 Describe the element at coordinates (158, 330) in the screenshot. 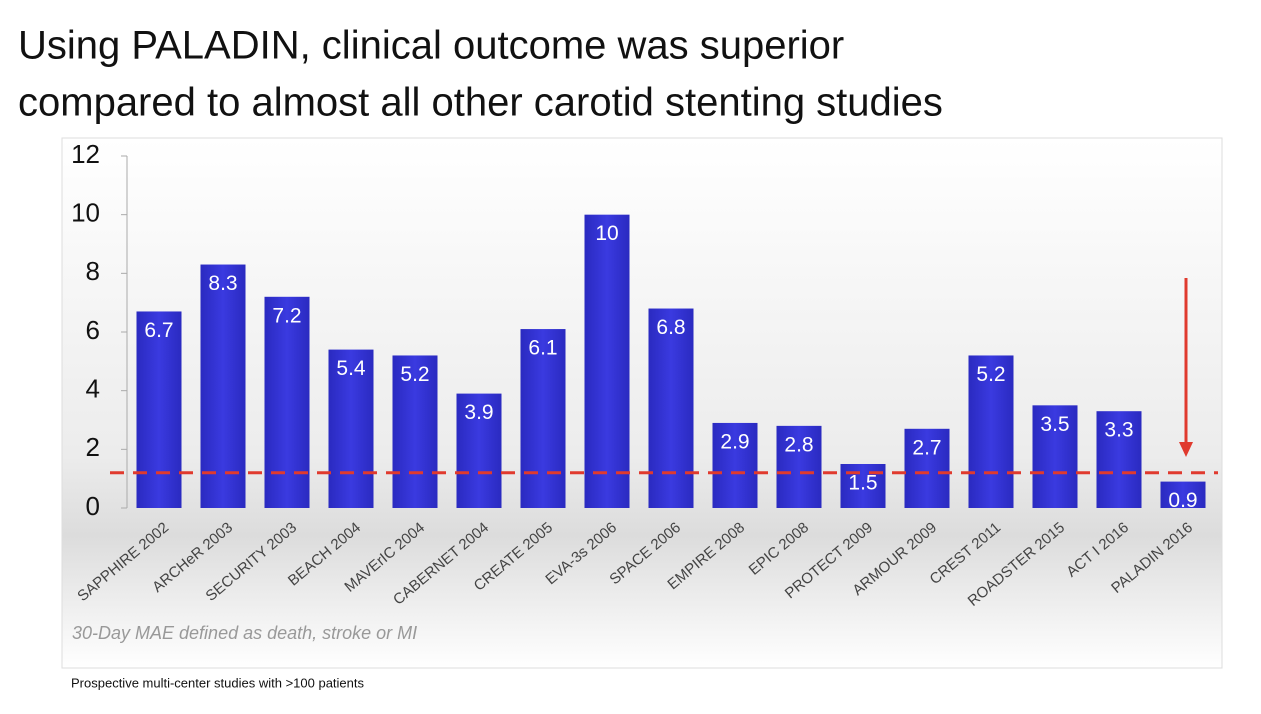

I see `value-label: 6.7` at that location.